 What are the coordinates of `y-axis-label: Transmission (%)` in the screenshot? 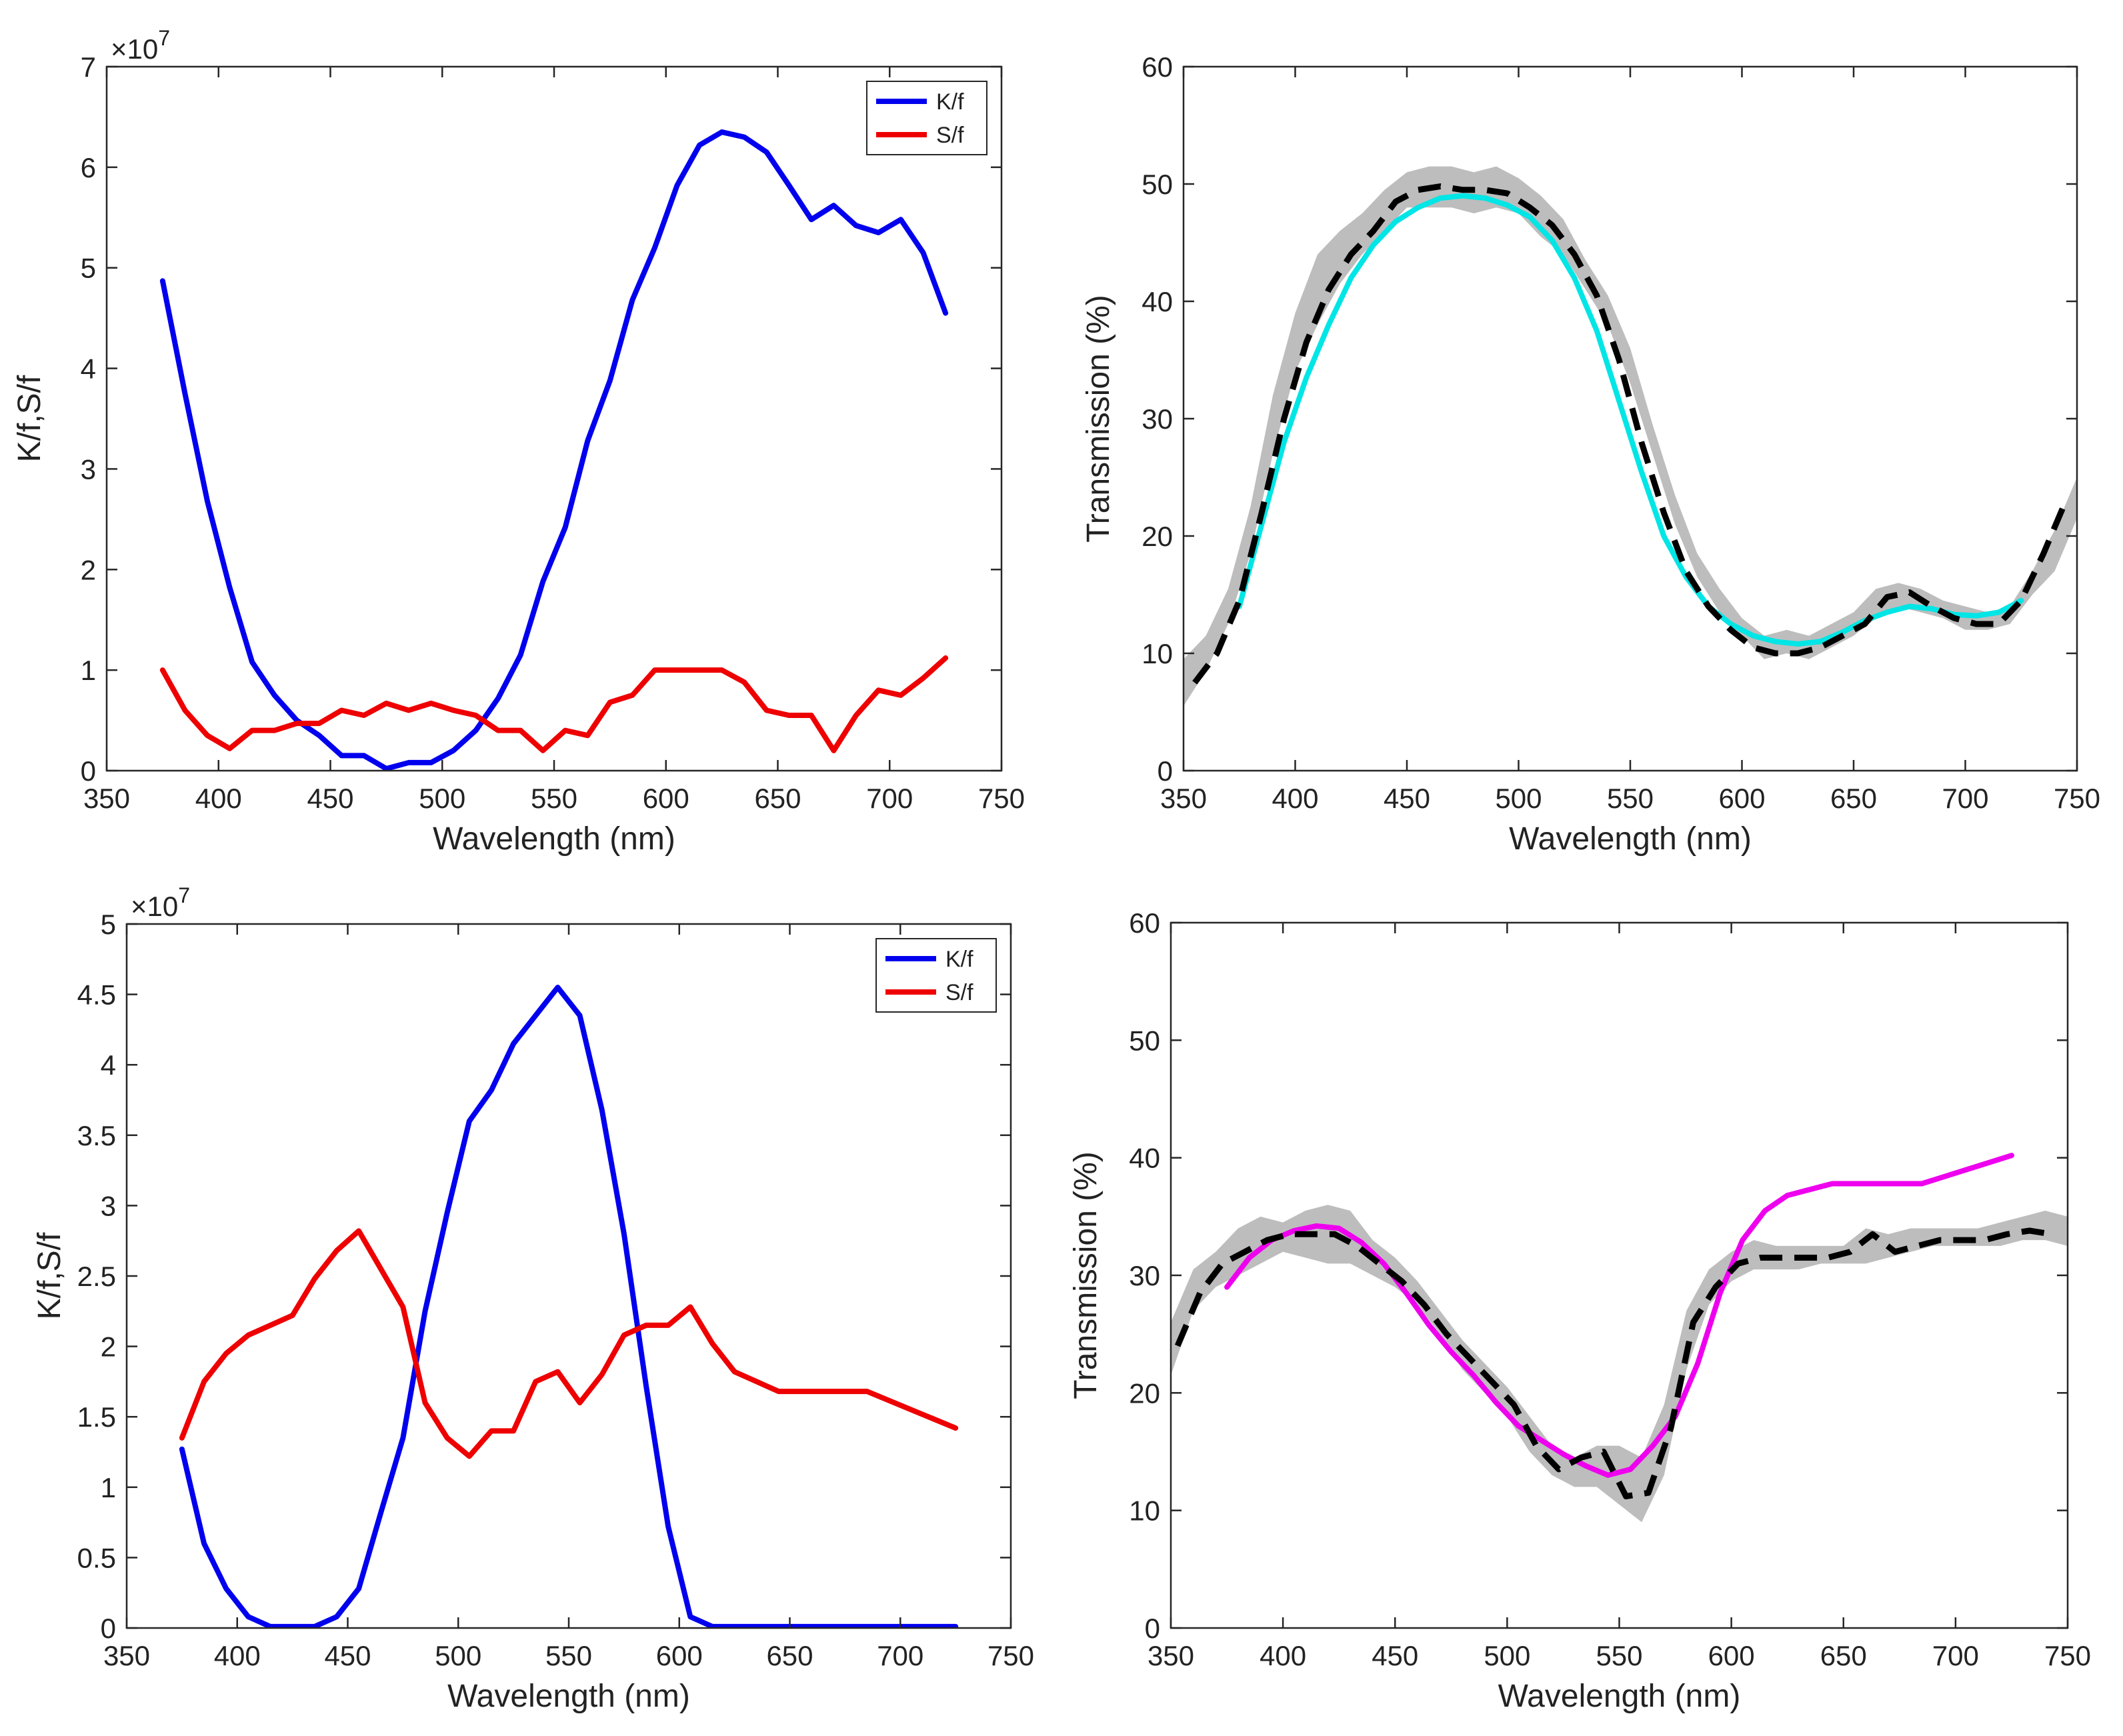 It's located at (1086, 1275).